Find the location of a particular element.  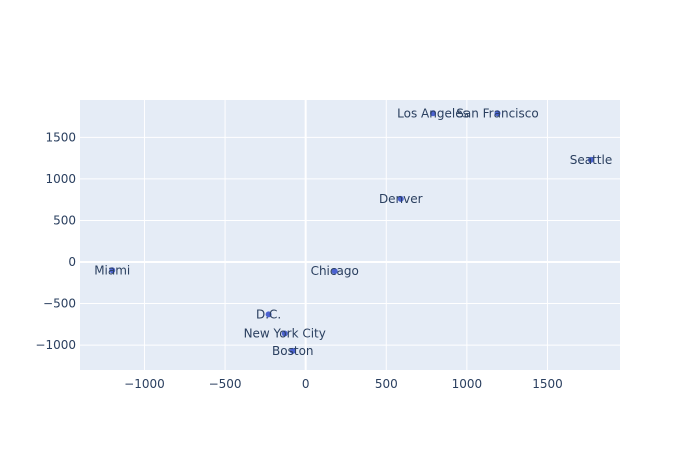

y-tick-label: −1000 is located at coordinates (55, 345).